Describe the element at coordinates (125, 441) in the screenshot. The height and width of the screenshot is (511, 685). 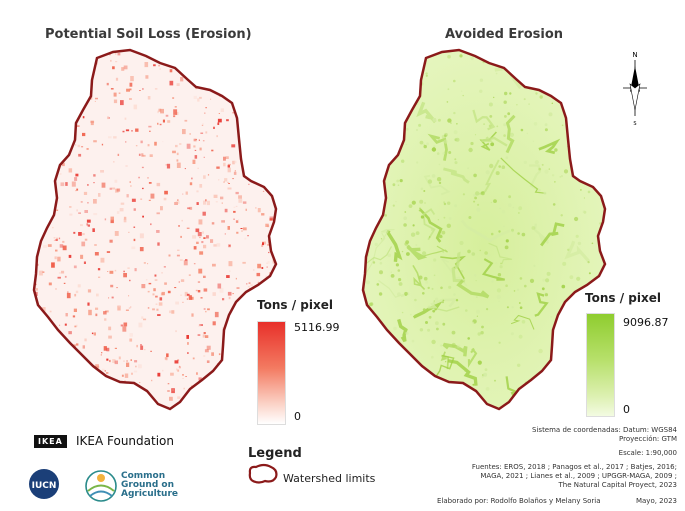
I see `ikea-foundation-name: IKEA Foundation` at that location.